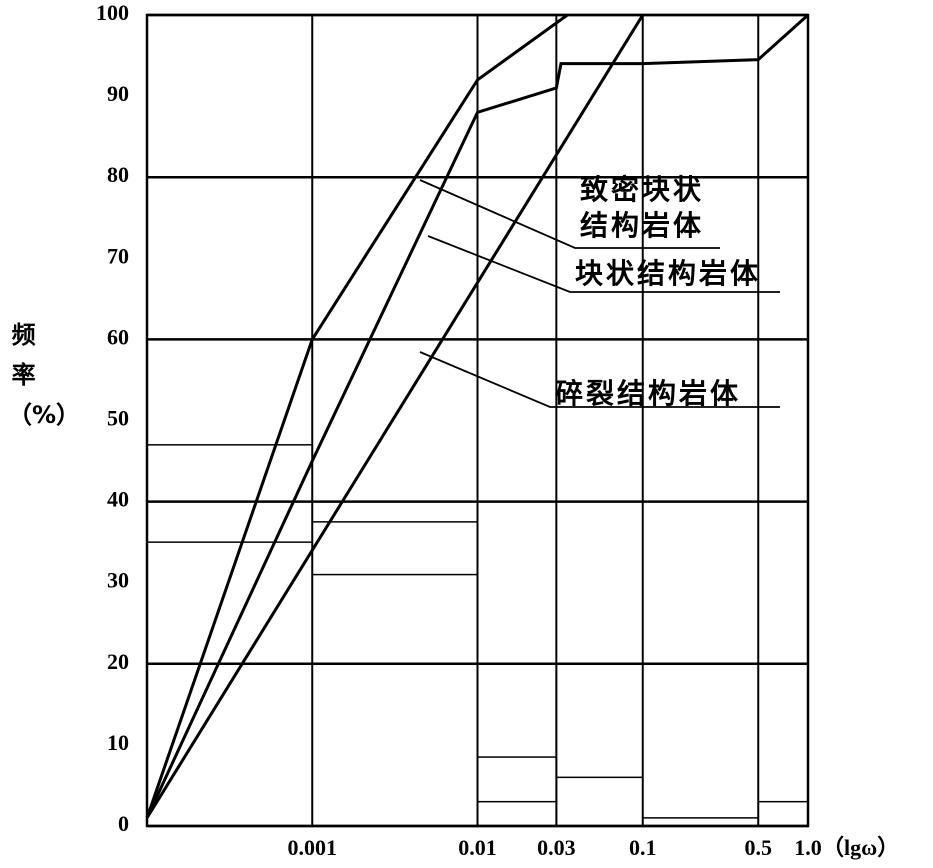  I want to click on x-tick-label: 0.01, so click(477, 847).